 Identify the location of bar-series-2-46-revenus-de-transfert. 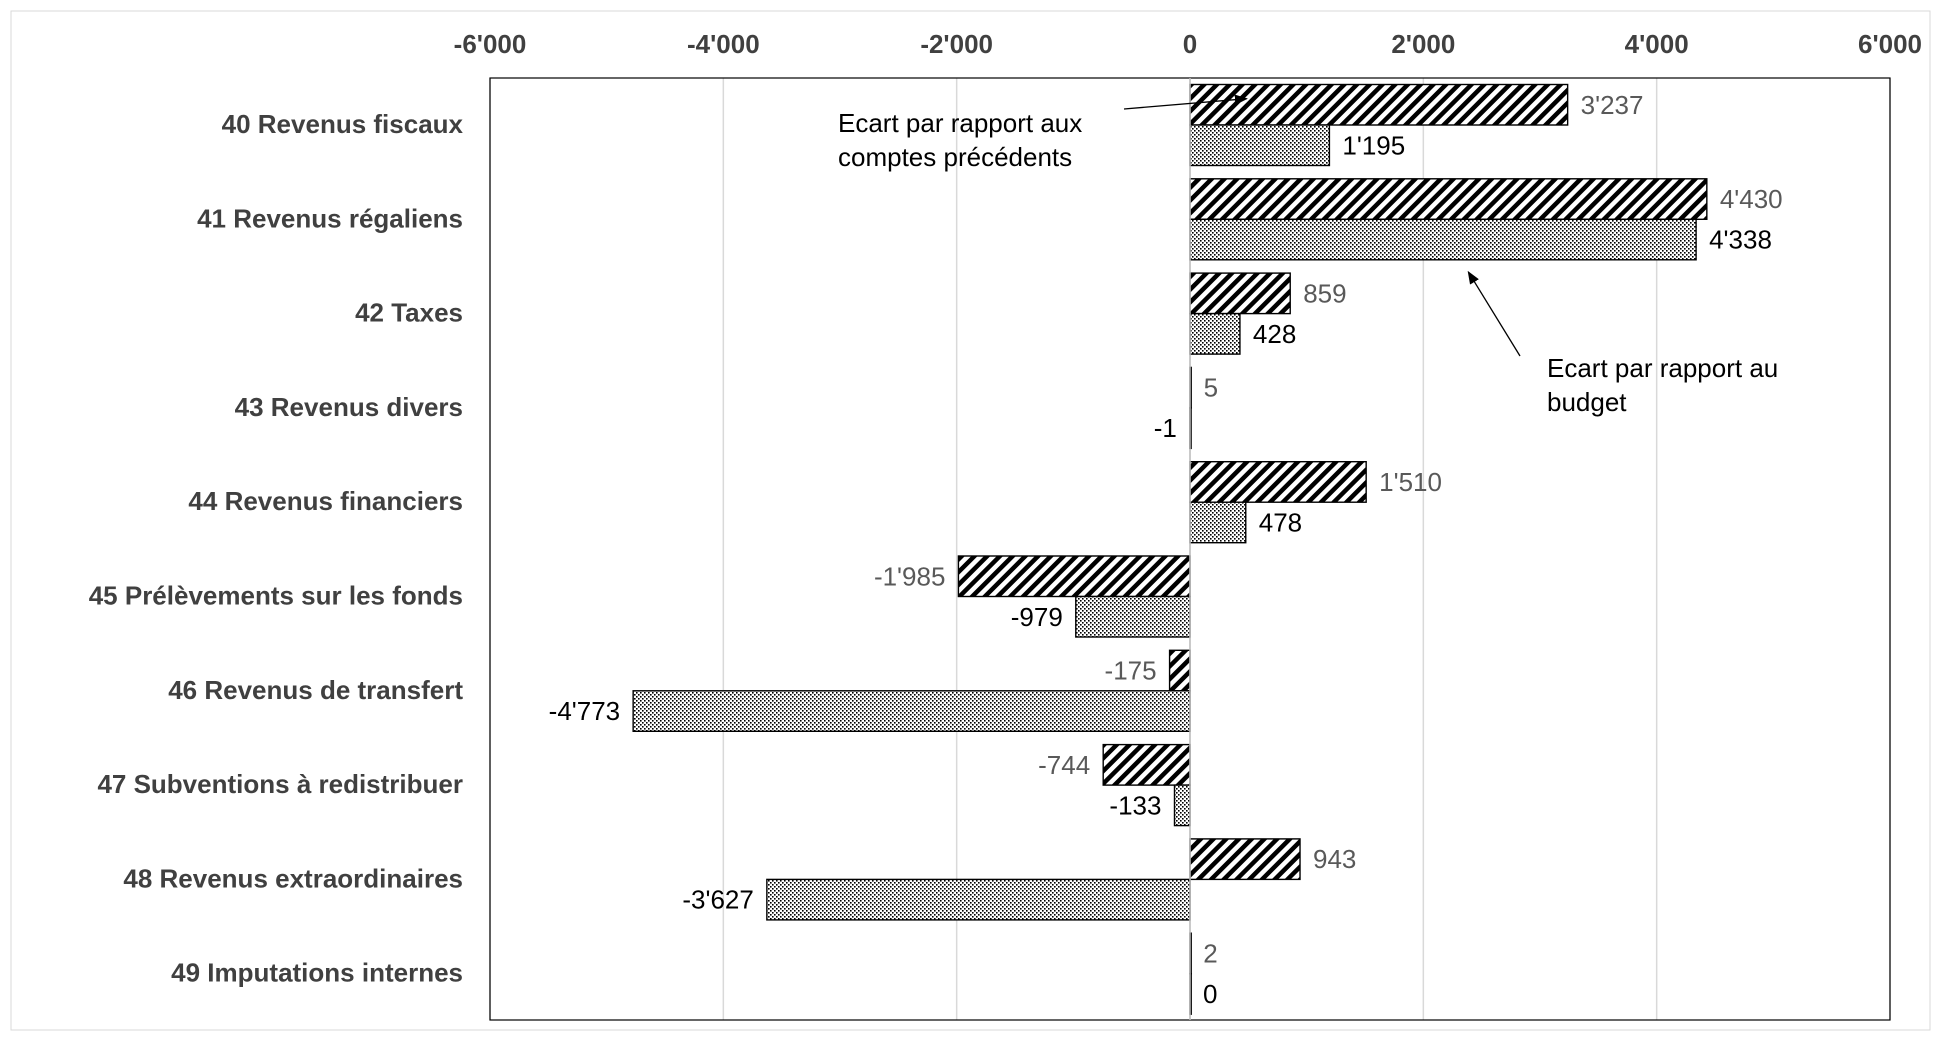
(911, 711).